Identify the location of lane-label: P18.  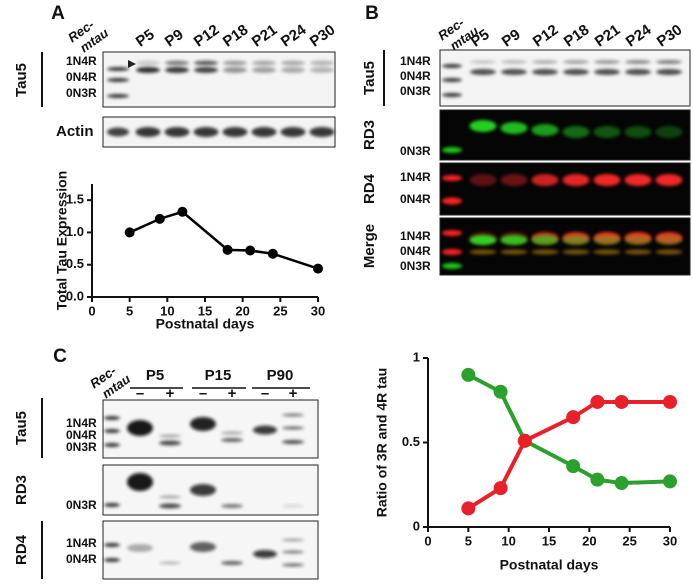
(577, 35).